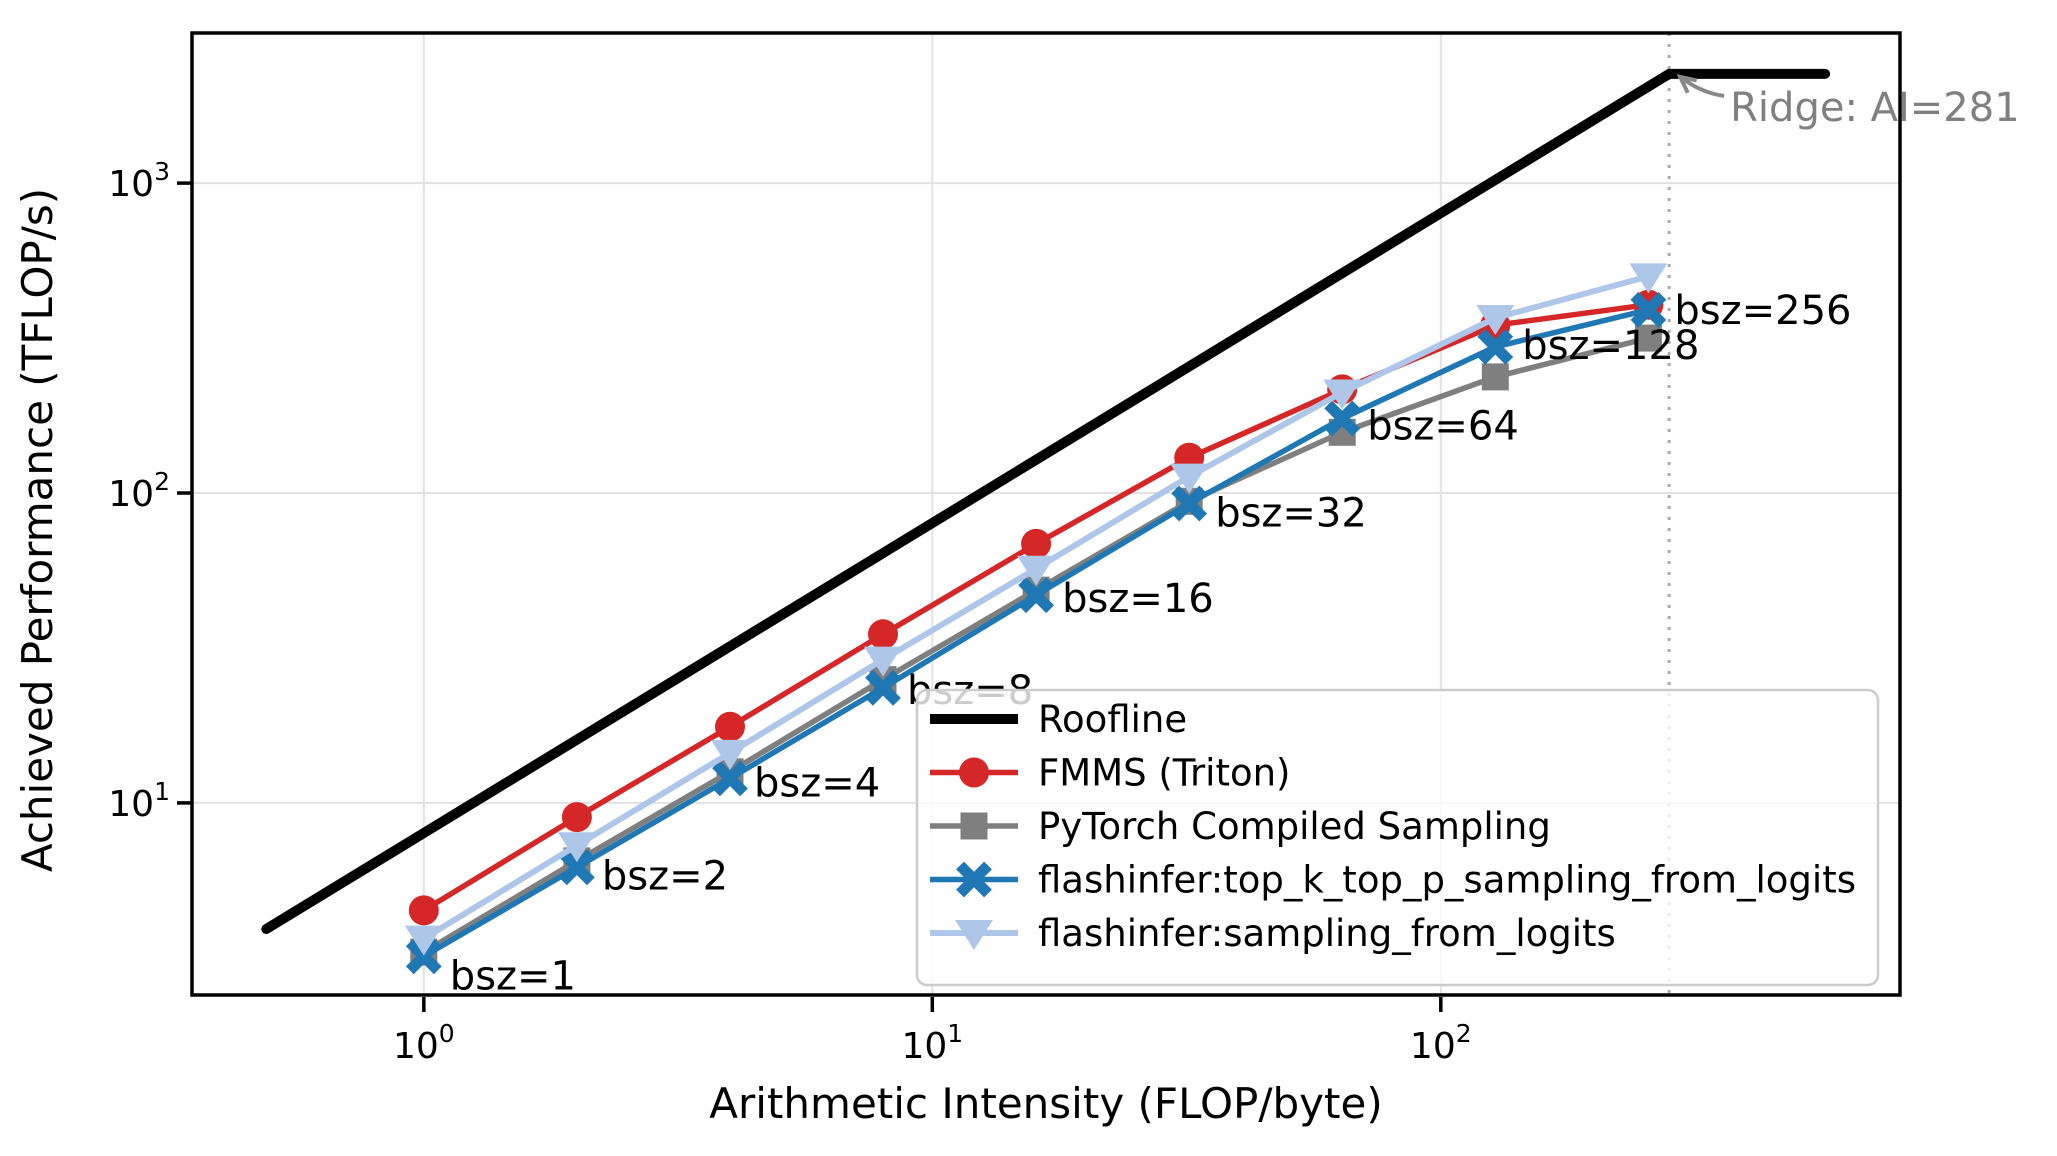 The height and width of the screenshot is (1156, 2057). Describe the element at coordinates (1443, 427) in the screenshot. I see `bsz-annotation: bsz=64` at that location.